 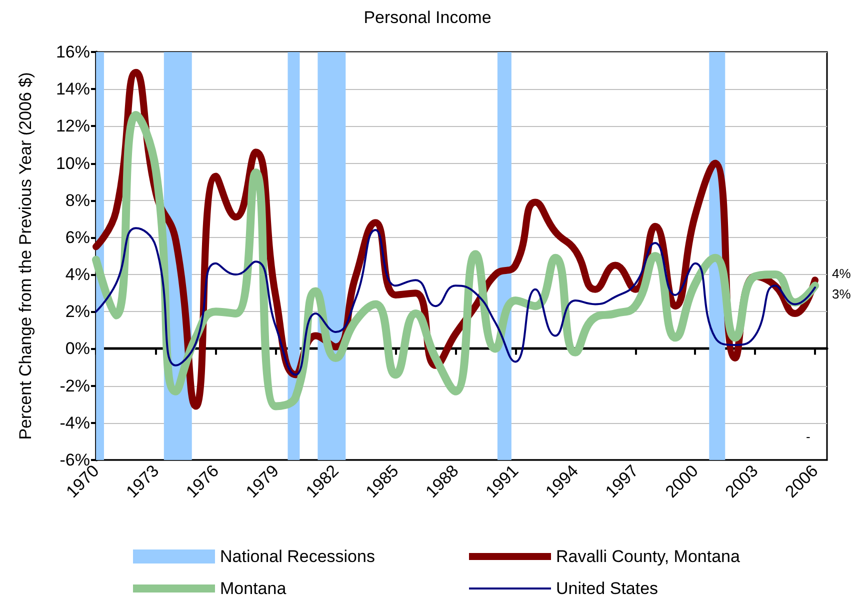 What do you see at coordinates (77, 200) in the screenshot?
I see `y-tick-label: 8%` at bounding box center [77, 200].